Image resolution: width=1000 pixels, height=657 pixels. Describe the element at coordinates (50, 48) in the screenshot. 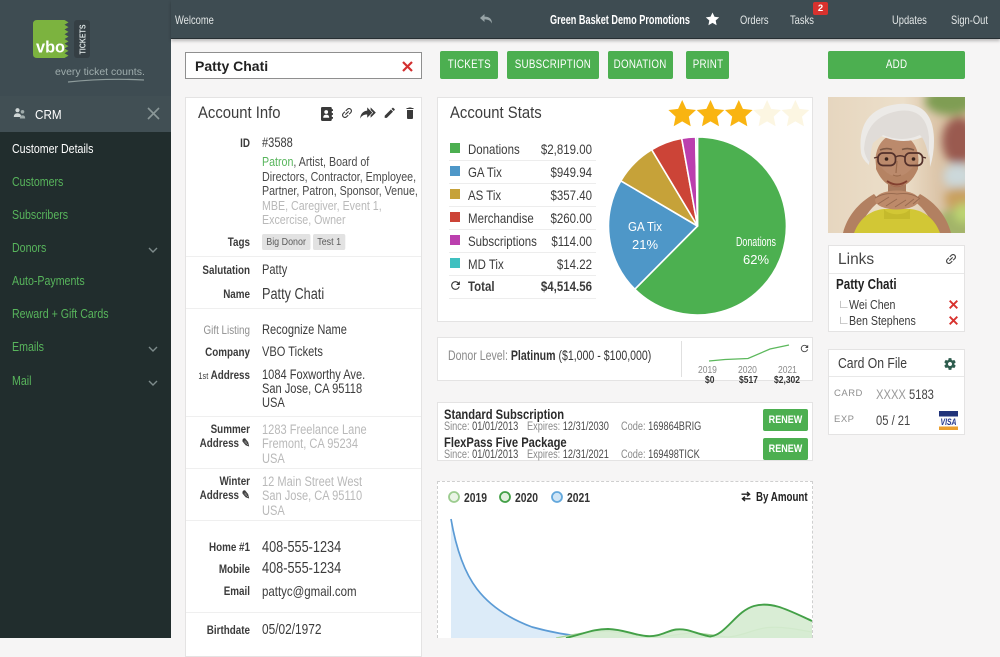

I see `svg-text: vbo` at that location.